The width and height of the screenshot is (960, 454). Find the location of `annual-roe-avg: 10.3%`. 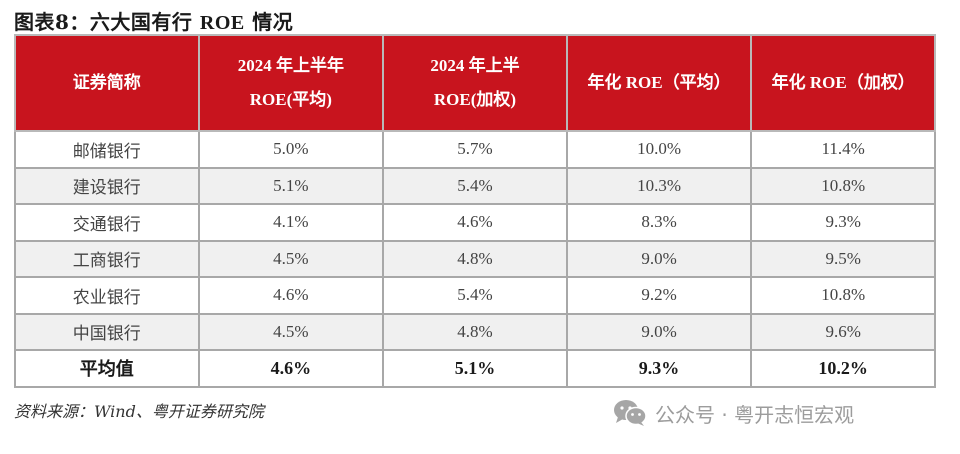

annual-roe-avg: 10.3% is located at coordinates (659, 185).